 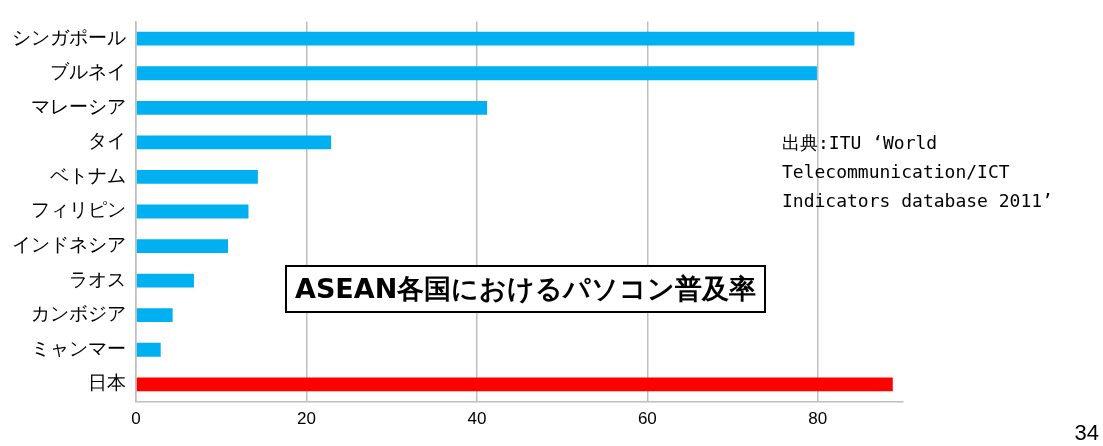 What do you see at coordinates (477, 419) in the screenshot?
I see `x-tick-label: 40` at bounding box center [477, 419].